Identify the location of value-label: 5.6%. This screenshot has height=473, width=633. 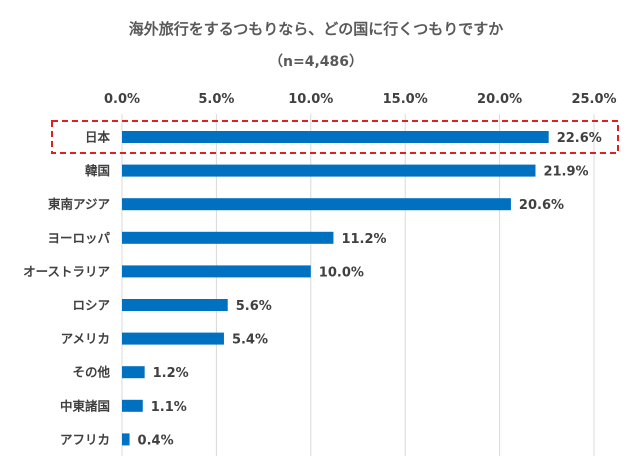
(254, 306).